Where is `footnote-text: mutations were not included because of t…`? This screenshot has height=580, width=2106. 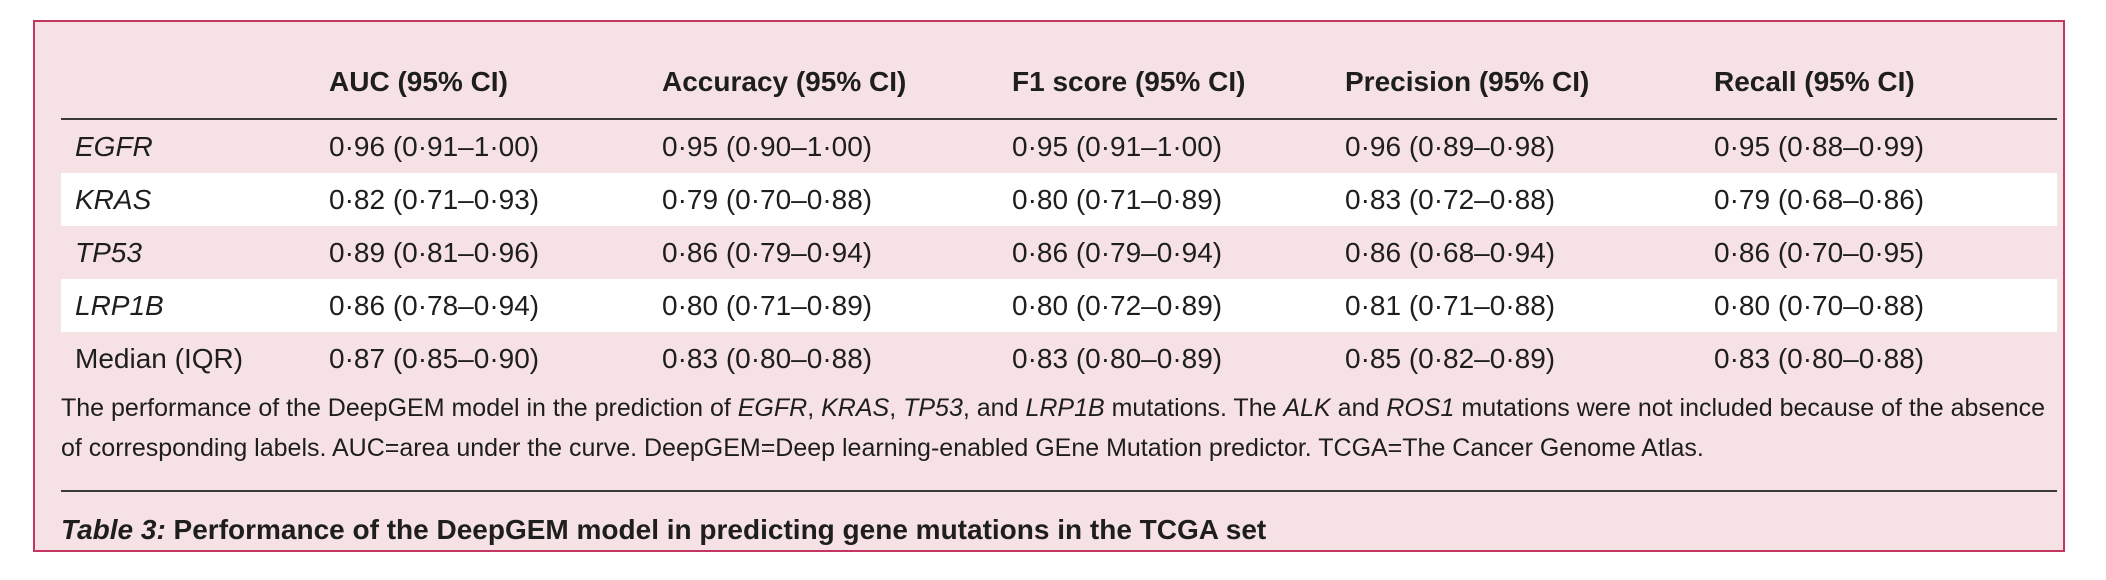 footnote-text: mutations were not included because of t… is located at coordinates (1053, 428).